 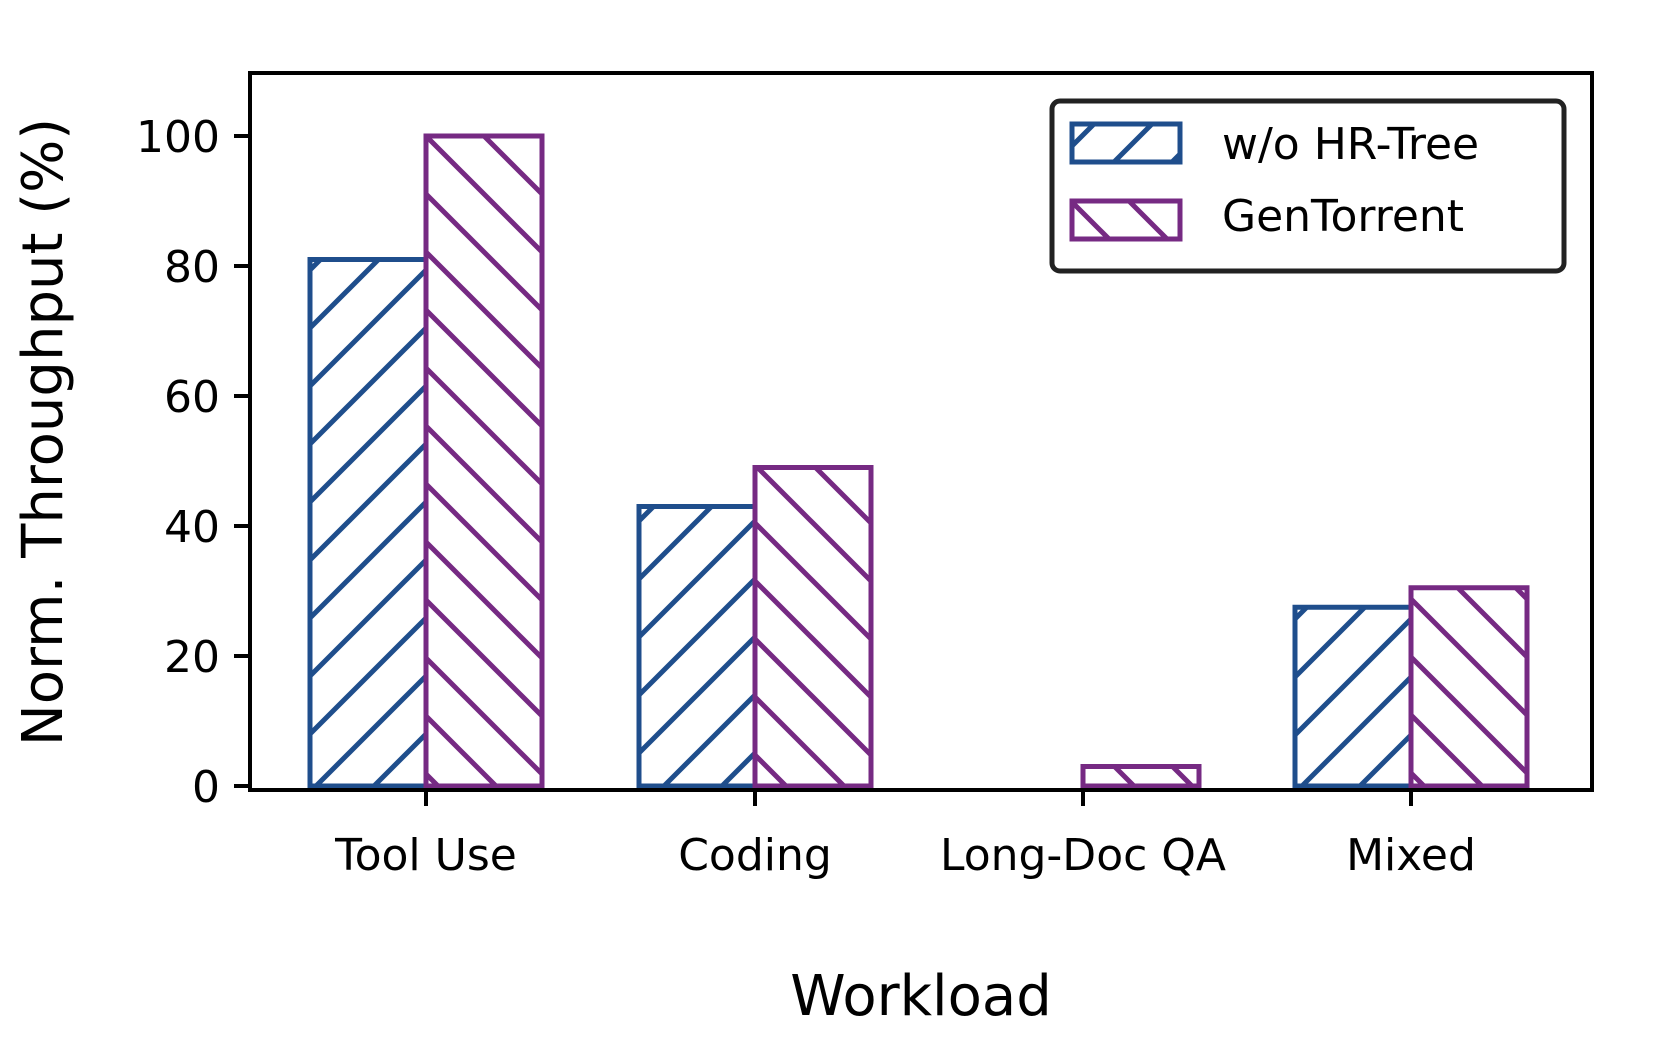 What do you see at coordinates (1141, 776) in the screenshot?
I see `bar-gentorrent-long-doc-qa` at bounding box center [1141, 776].